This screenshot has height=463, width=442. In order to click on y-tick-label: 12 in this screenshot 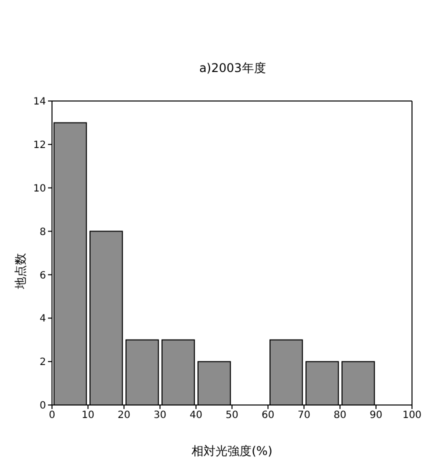, I will do `click(39, 145)`.